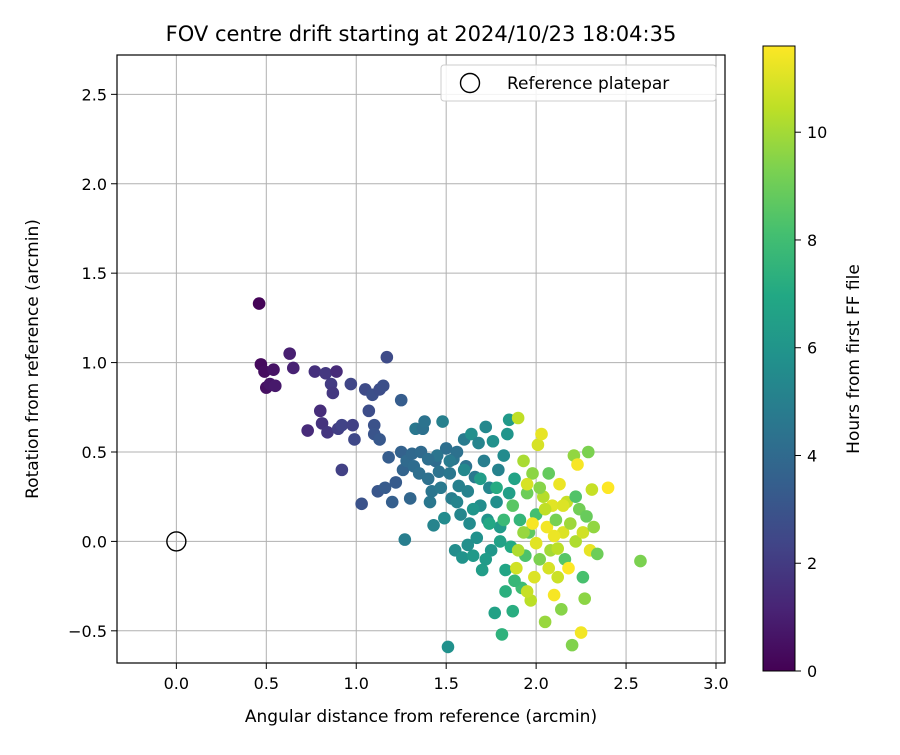  I want to click on colorbar-tick-label: 4, so click(812, 455).